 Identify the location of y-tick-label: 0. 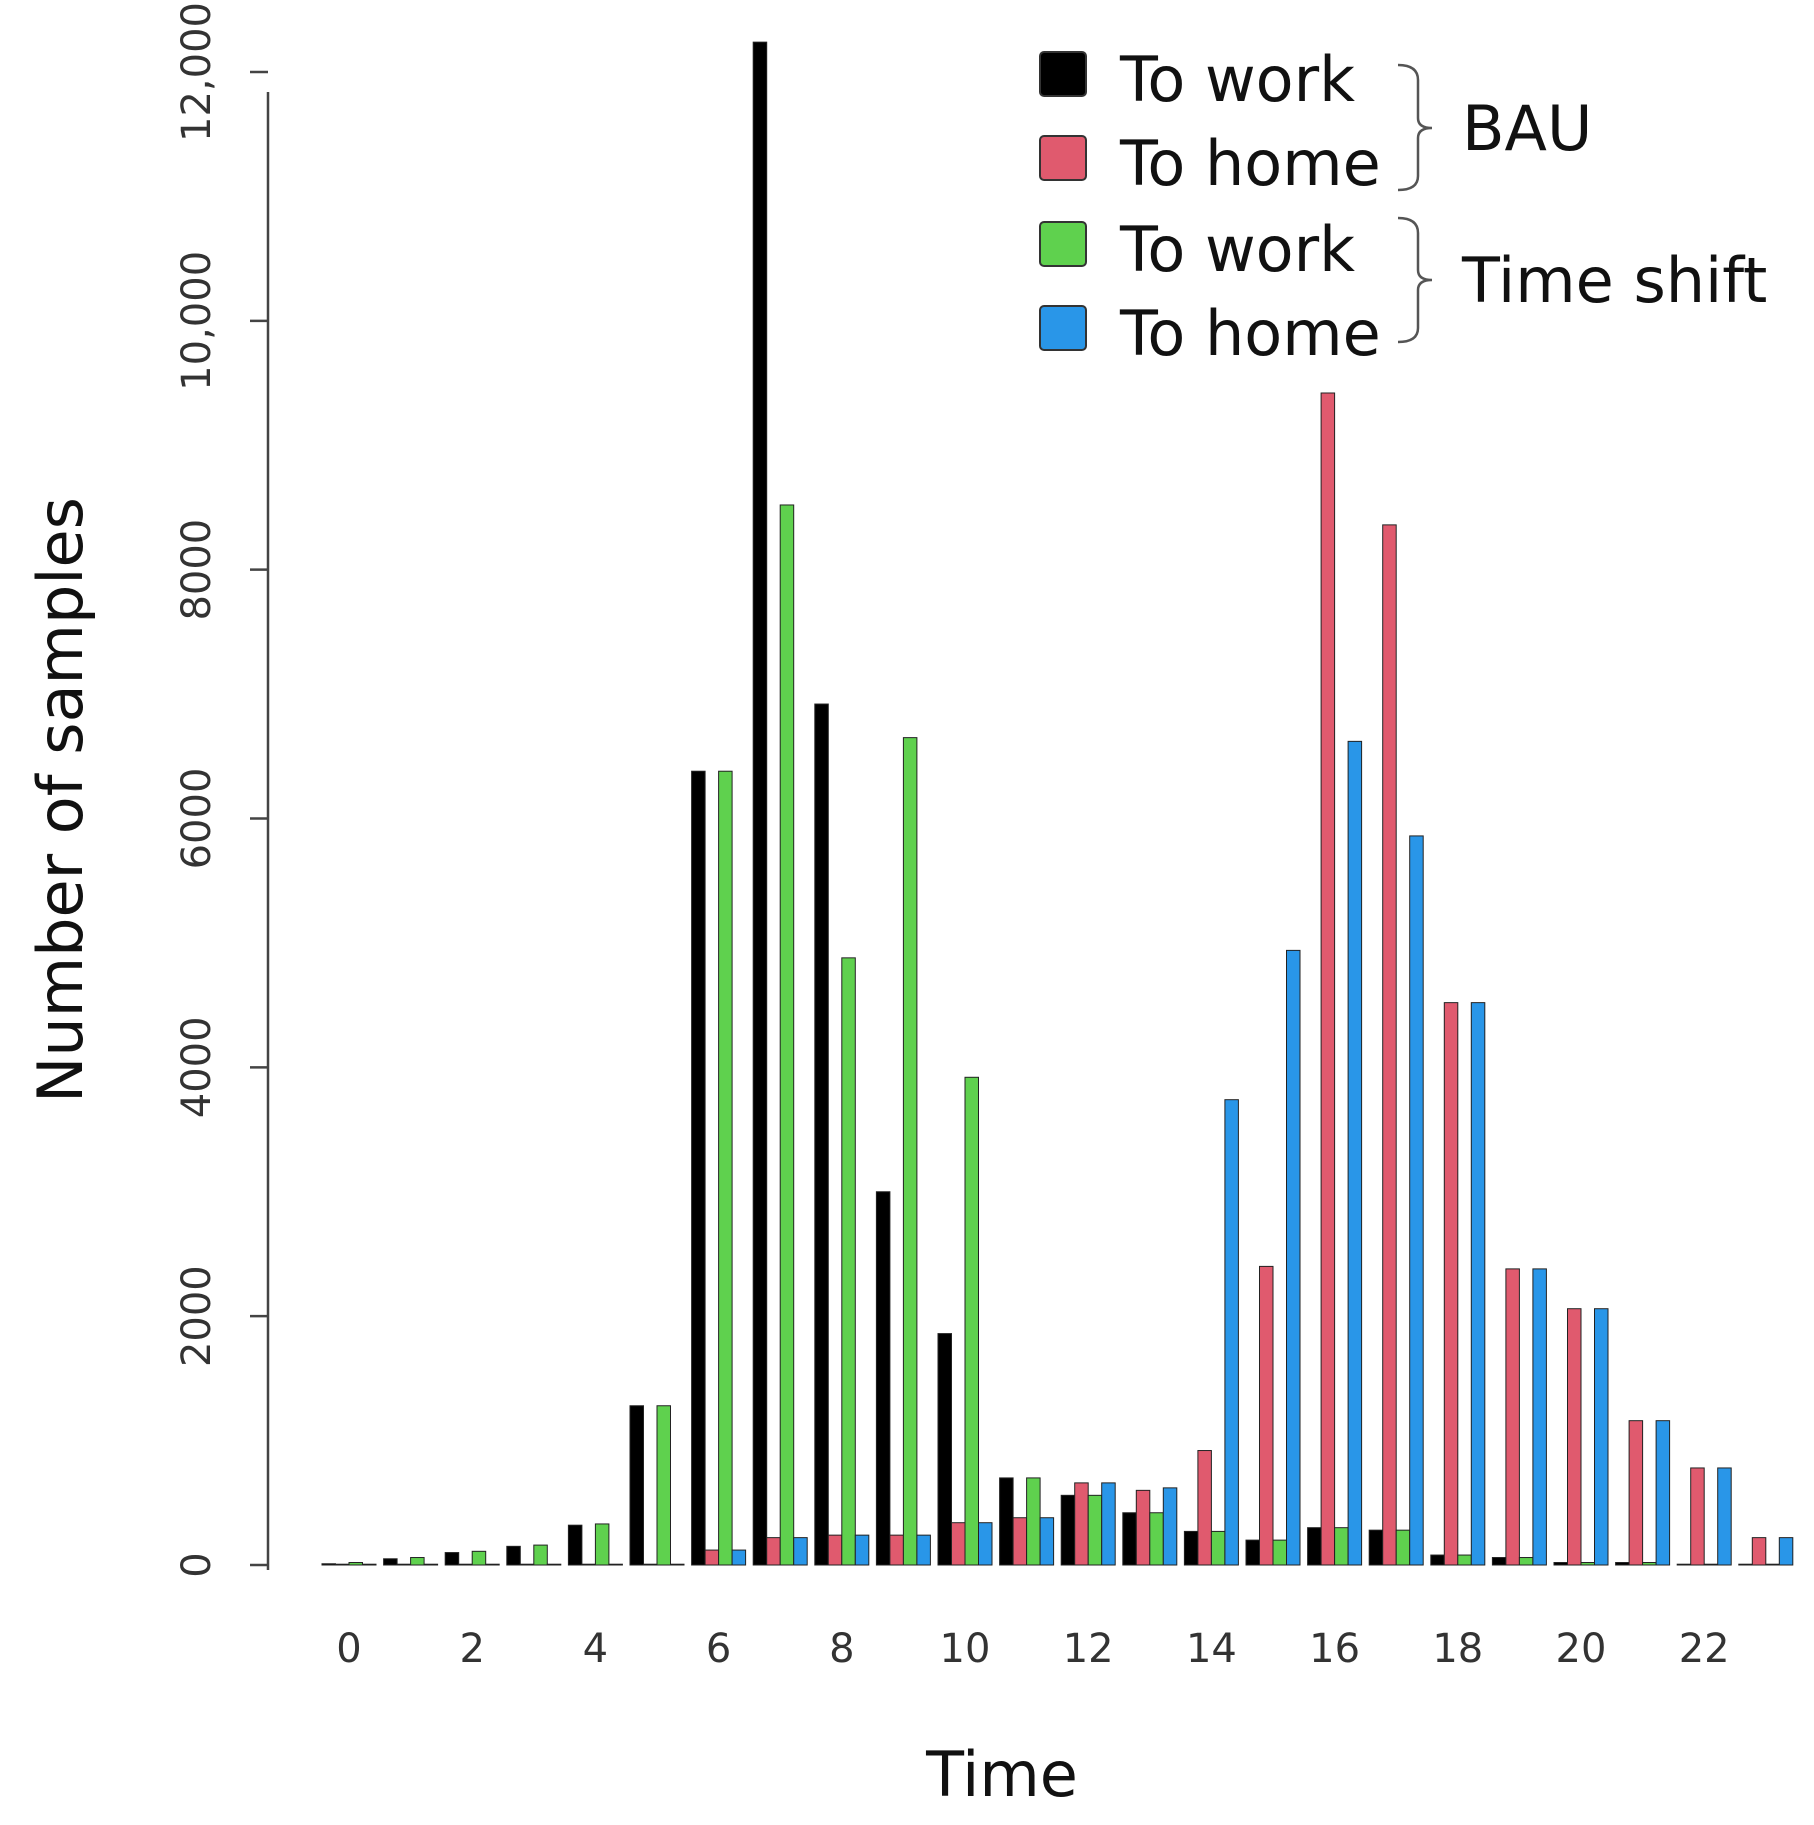
(197, 1564).